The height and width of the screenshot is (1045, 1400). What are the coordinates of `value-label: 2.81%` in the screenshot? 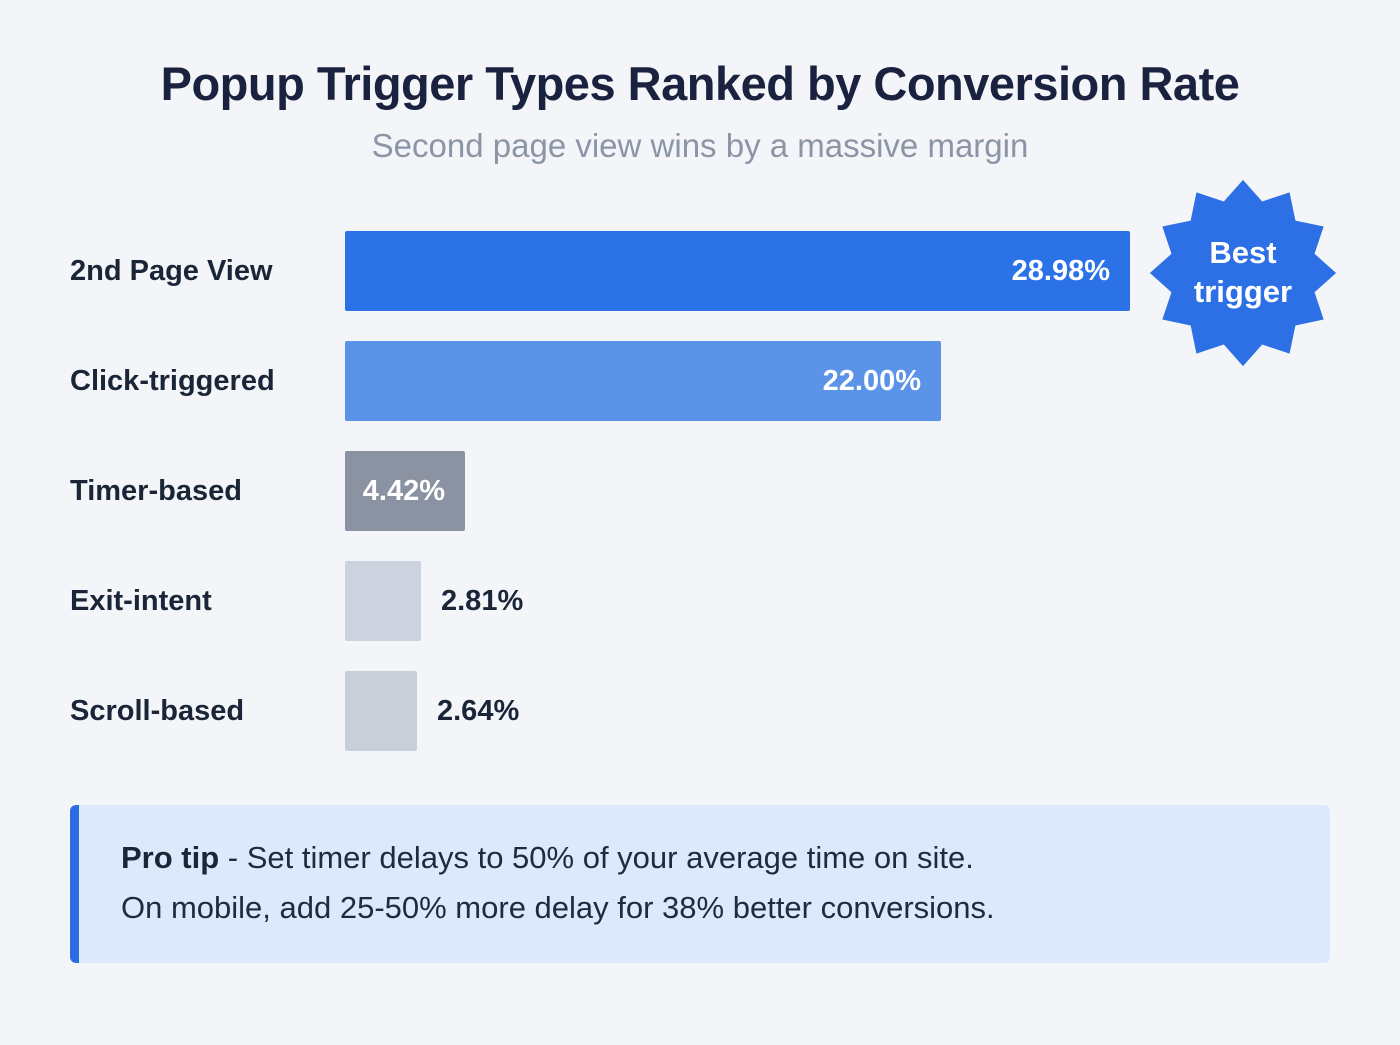 It's located at (482, 600).